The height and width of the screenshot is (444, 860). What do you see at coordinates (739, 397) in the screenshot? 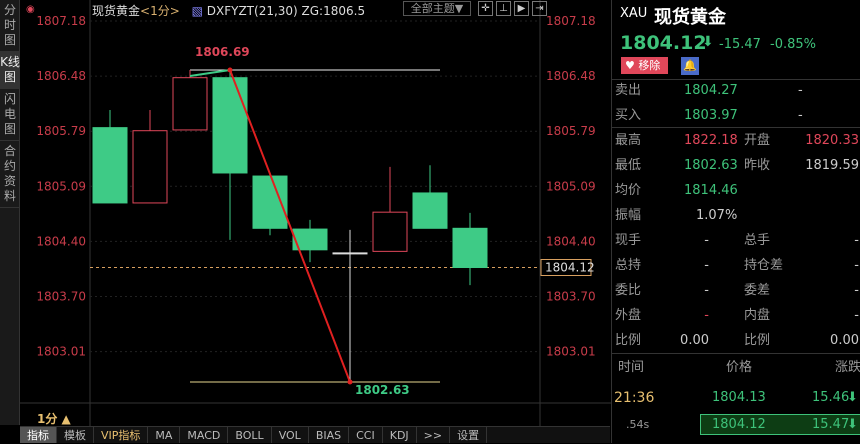
I see `tick-price: 1804.13` at bounding box center [739, 397].